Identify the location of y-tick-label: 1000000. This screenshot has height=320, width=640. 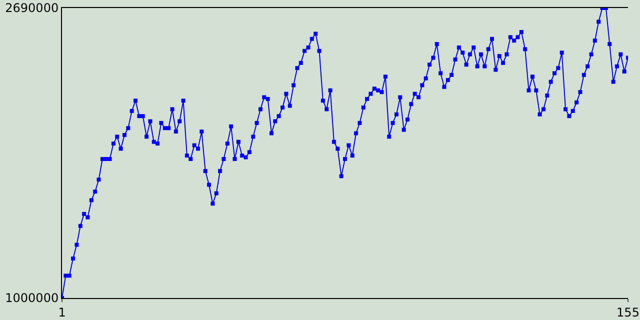
(32, 298).